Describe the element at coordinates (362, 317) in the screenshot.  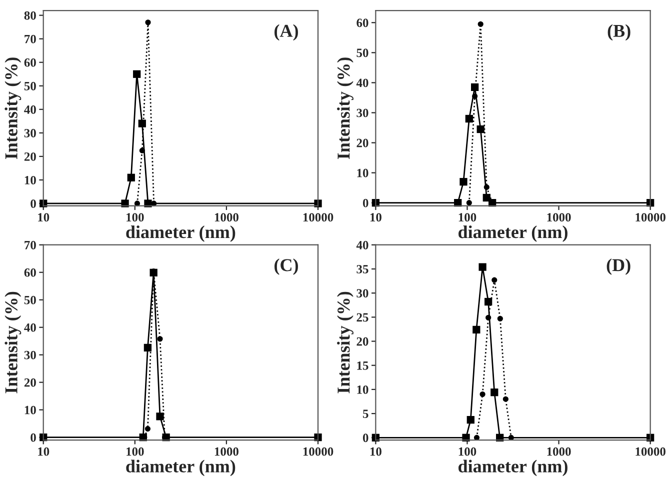
I see `y-tick-label: 25` at that location.